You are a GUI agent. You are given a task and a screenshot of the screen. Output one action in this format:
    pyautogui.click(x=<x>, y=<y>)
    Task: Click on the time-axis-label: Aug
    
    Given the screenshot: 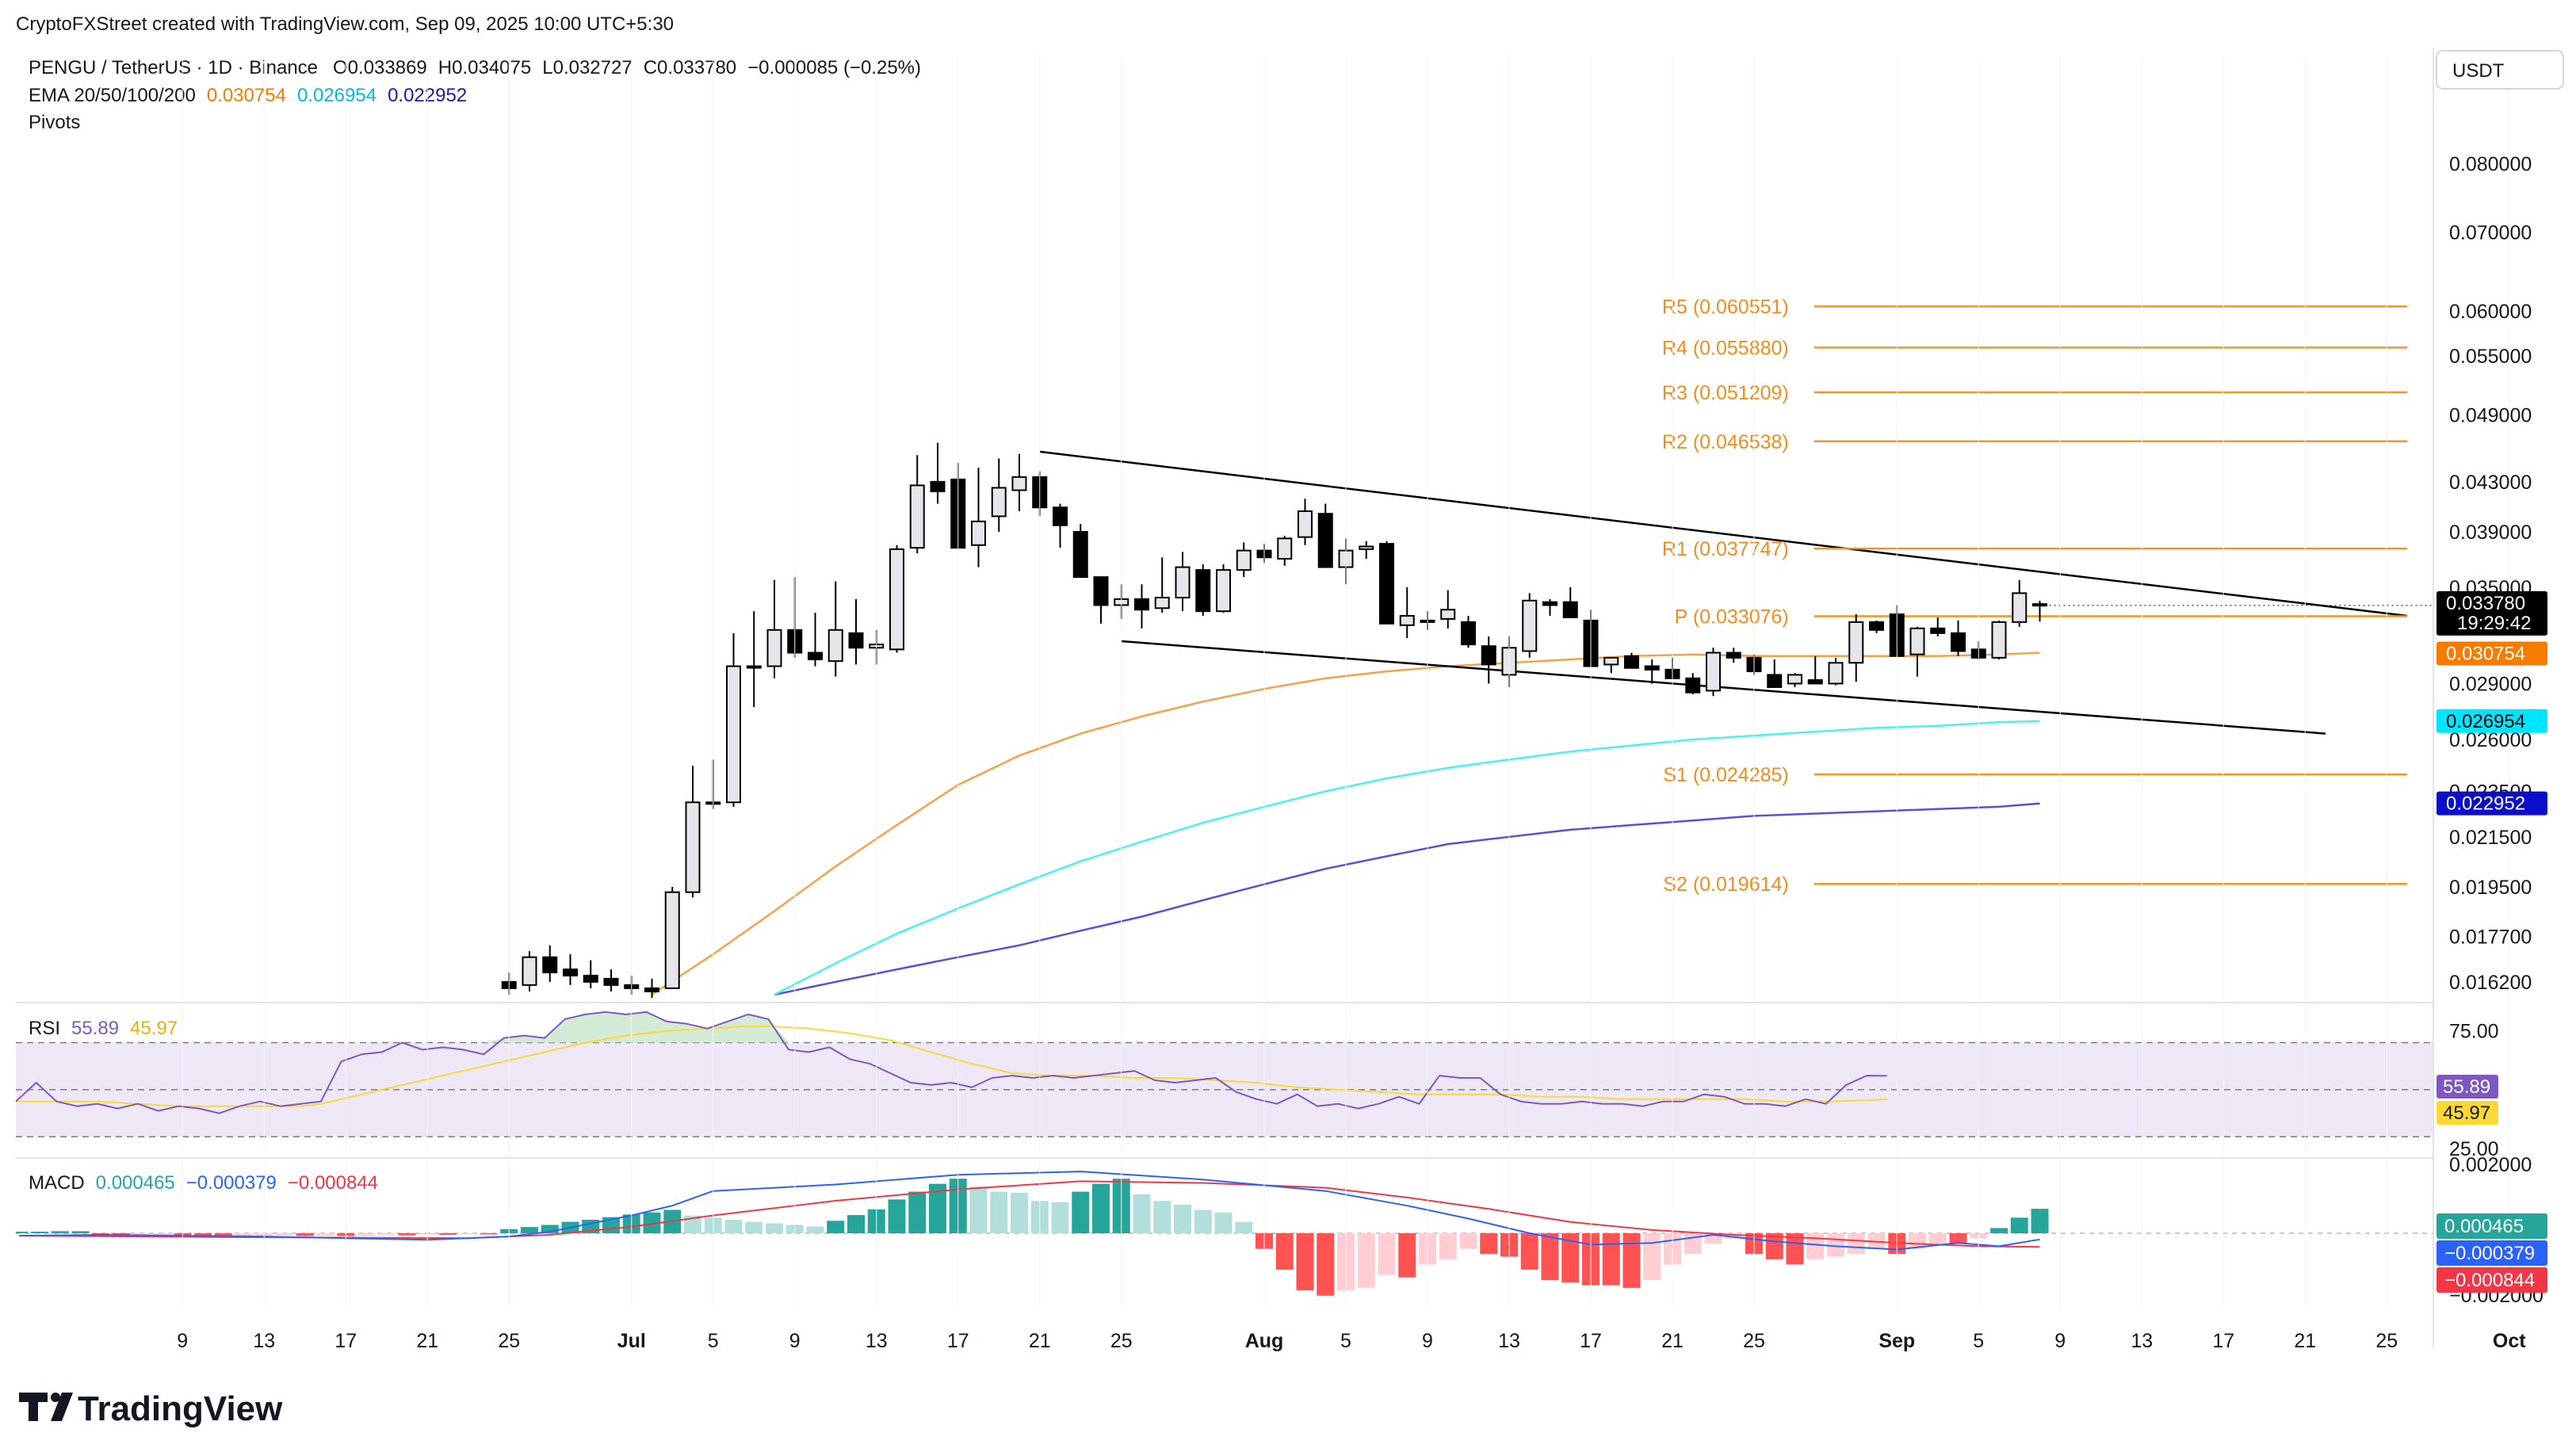 What is the action you would take?
    pyautogui.click(x=1264, y=1341)
    